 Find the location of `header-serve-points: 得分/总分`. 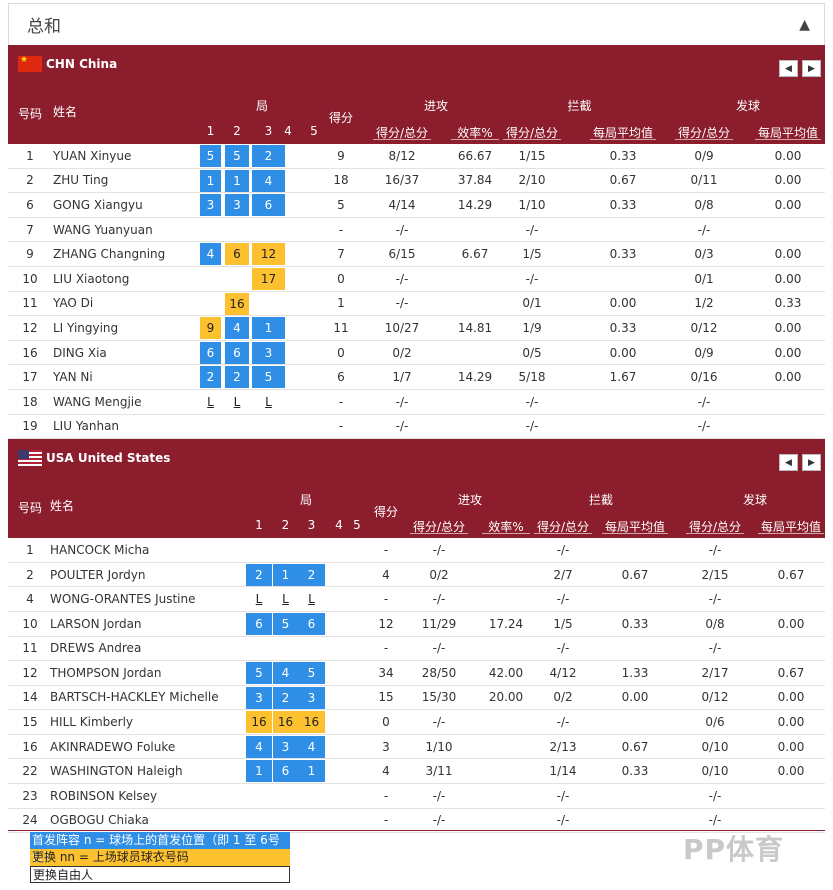

header-serve-points: 得分/总分 is located at coordinates (715, 527).